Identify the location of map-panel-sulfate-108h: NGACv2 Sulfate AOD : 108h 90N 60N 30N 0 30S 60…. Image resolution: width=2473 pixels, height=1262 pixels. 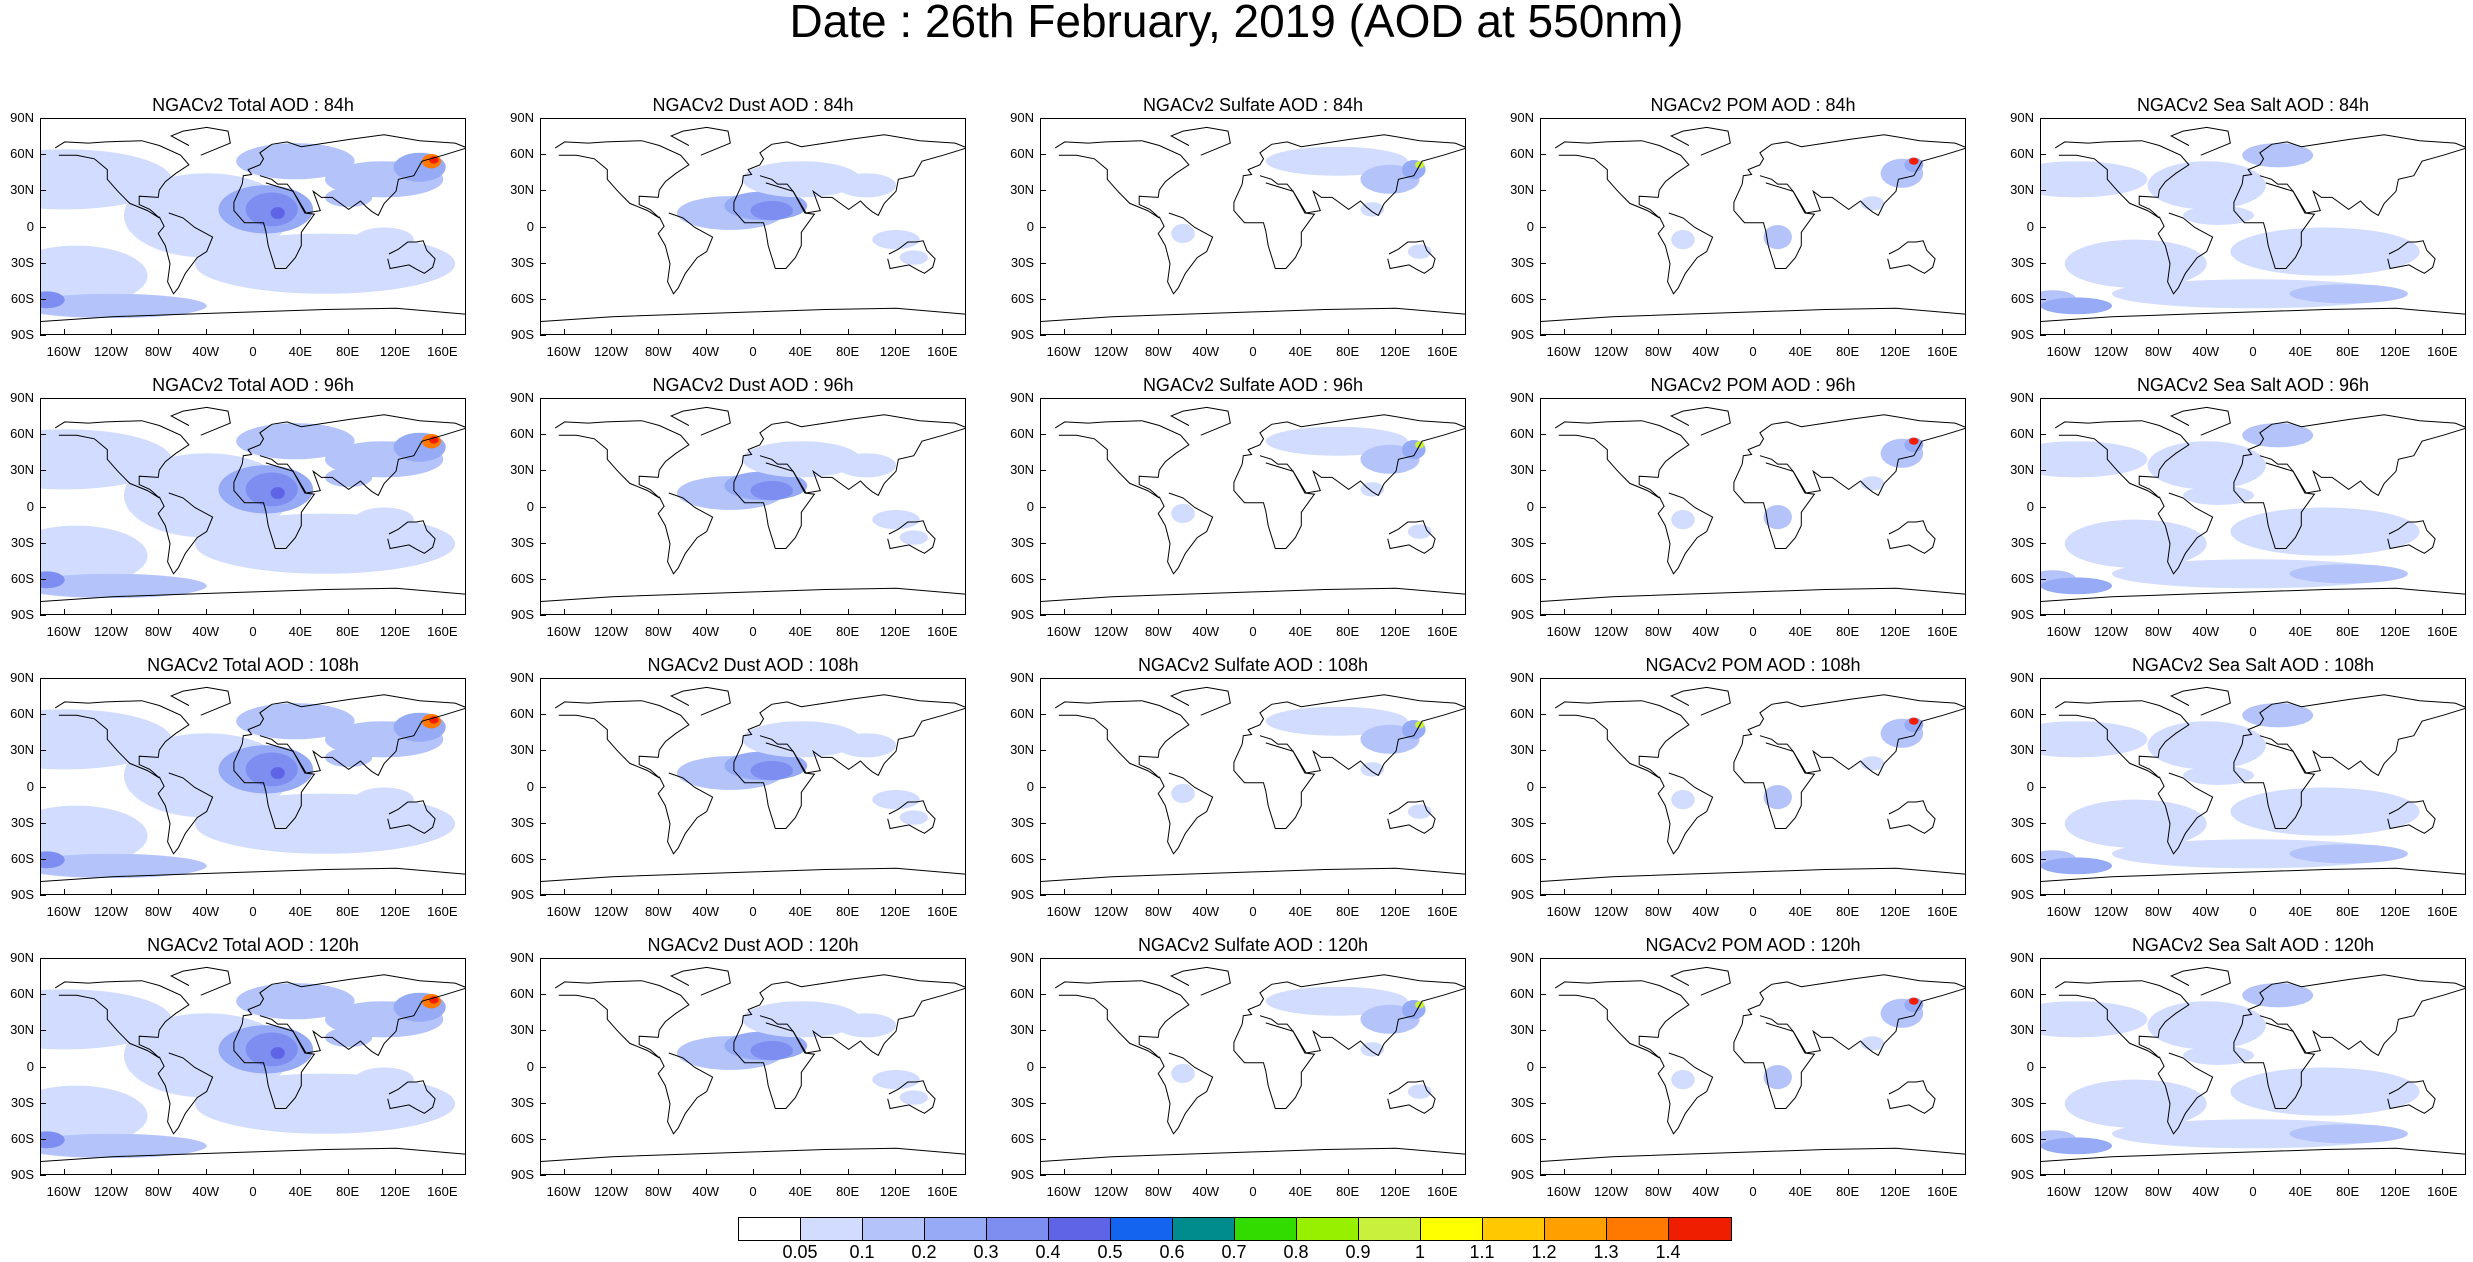
(1250, 790).